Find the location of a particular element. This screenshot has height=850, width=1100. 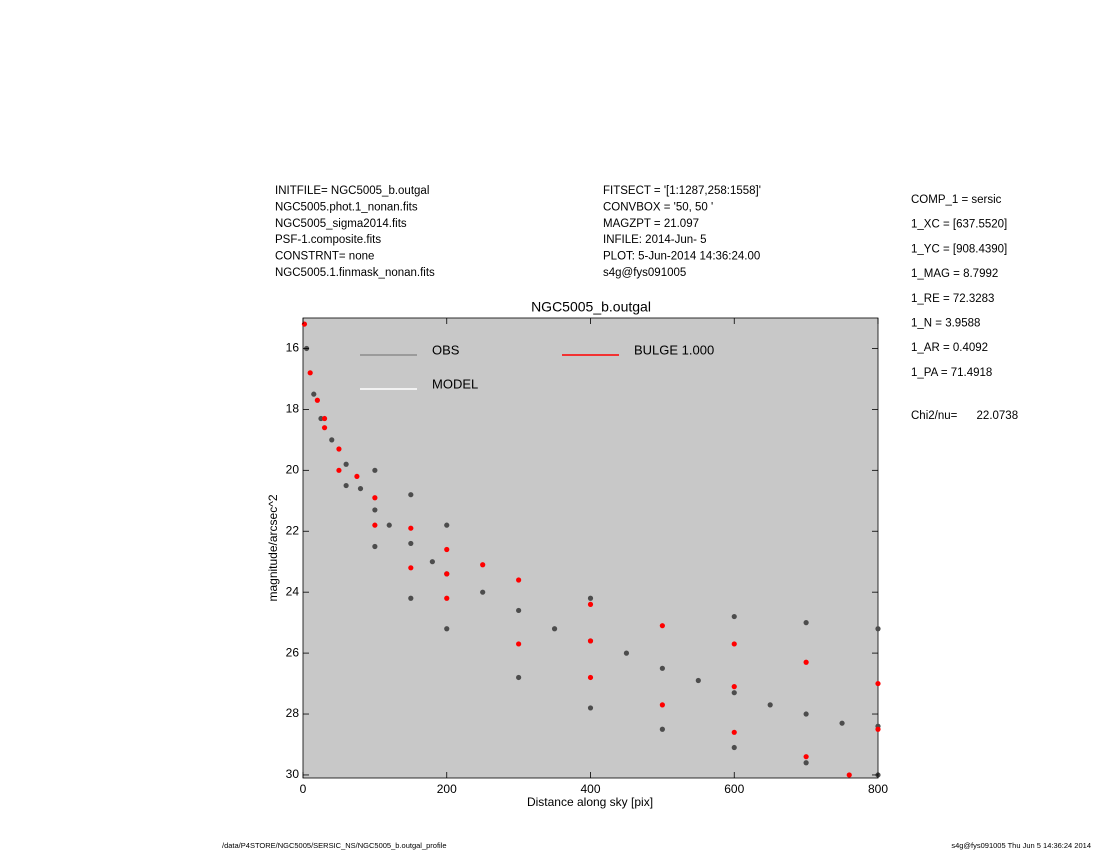

parameter: 1_XC = [637.5520] is located at coordinates (959, 225).